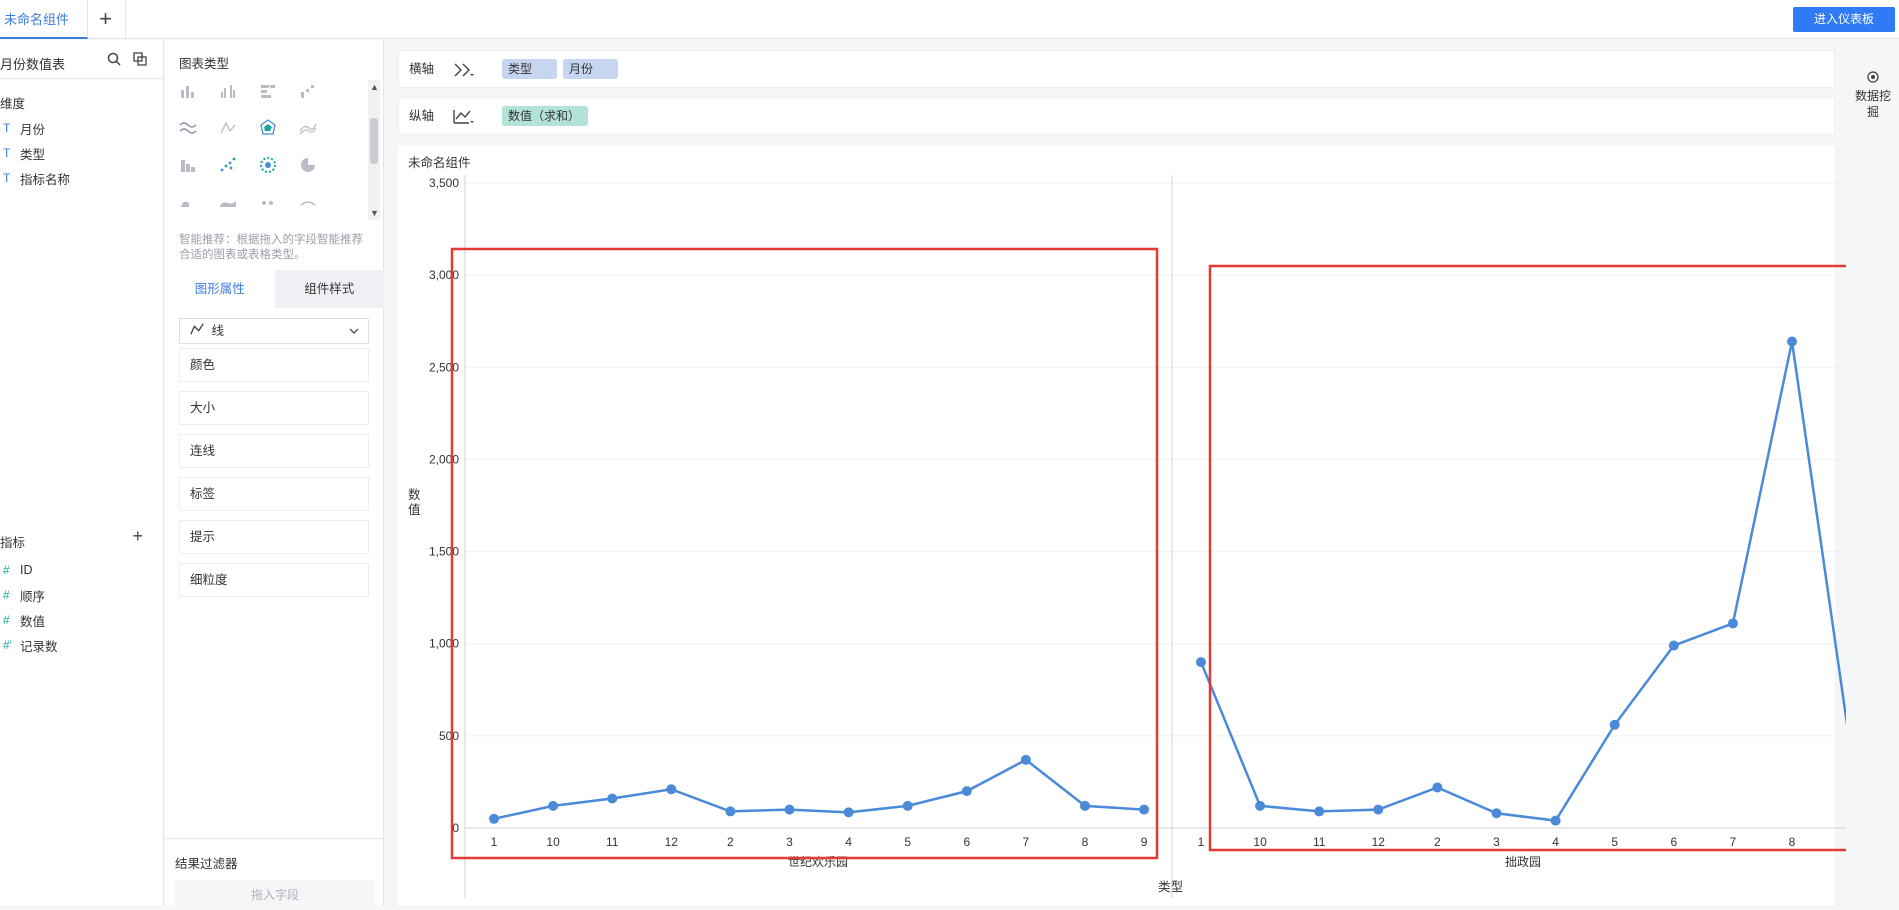  Describe the element at coordinates (1116, 116) in the screenshot. I see `y-axis-shelf: 纵轴 数值（求和）` at that location.